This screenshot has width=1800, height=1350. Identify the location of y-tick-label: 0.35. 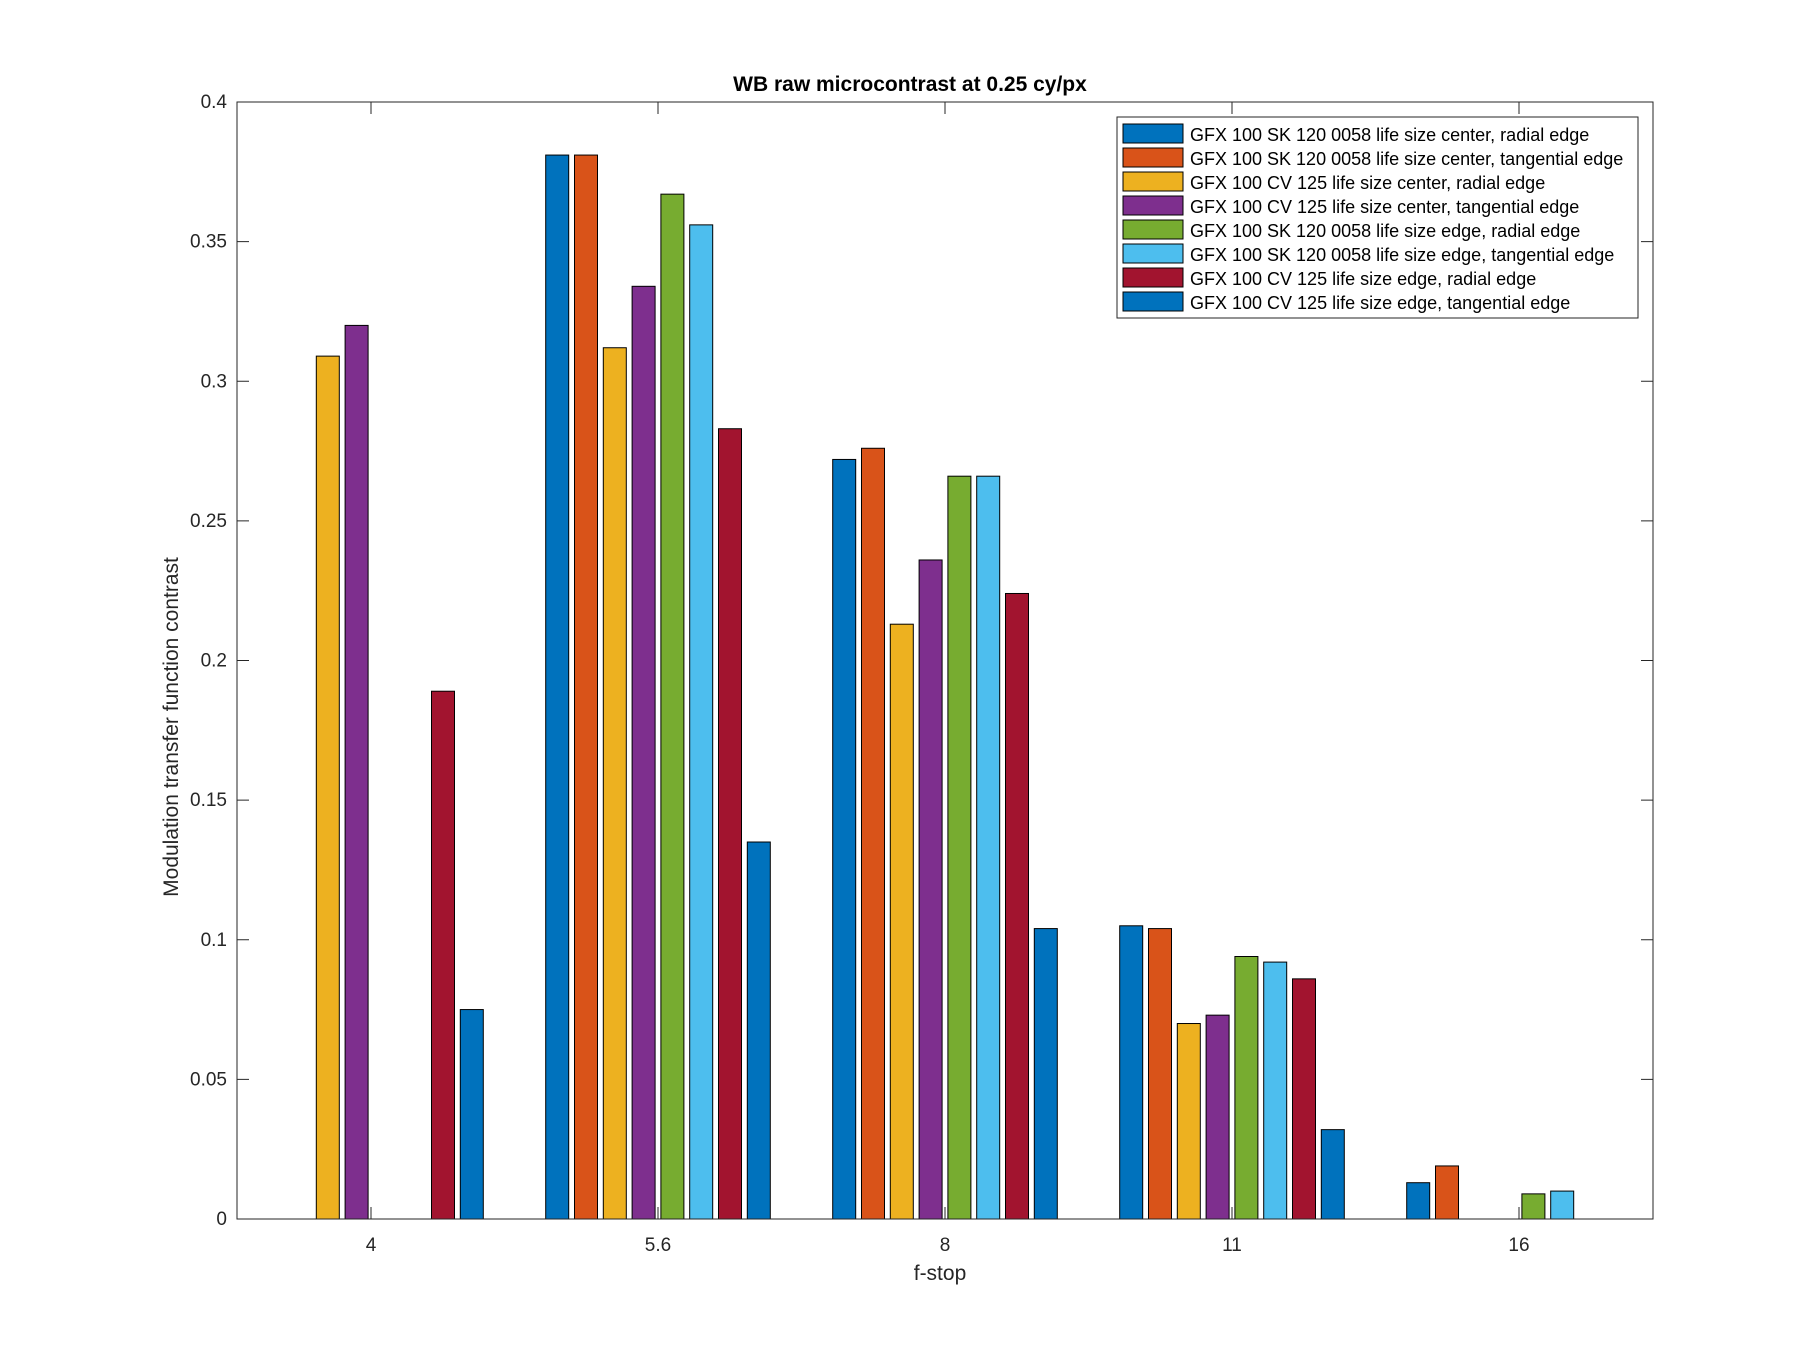
(208, 242).